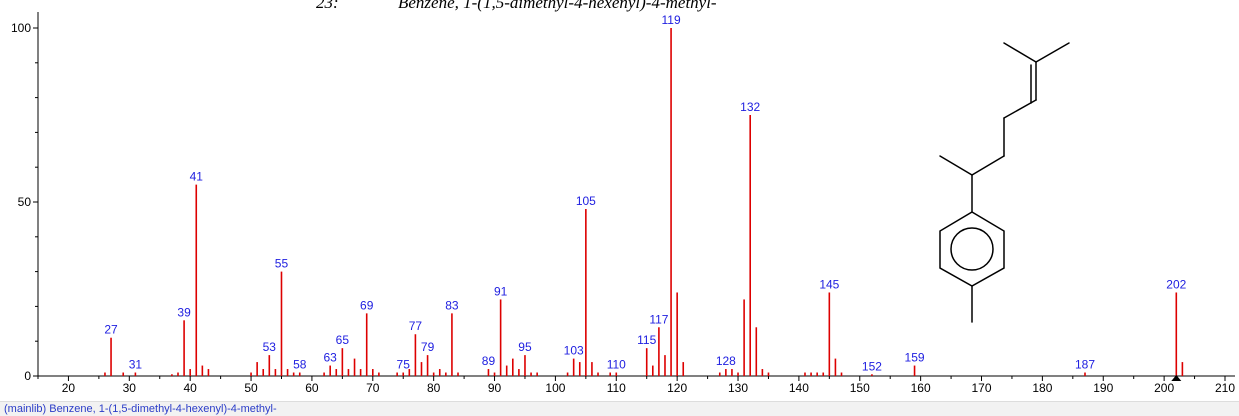  I want to click on peak-label-115: 115, so click(646, 340).